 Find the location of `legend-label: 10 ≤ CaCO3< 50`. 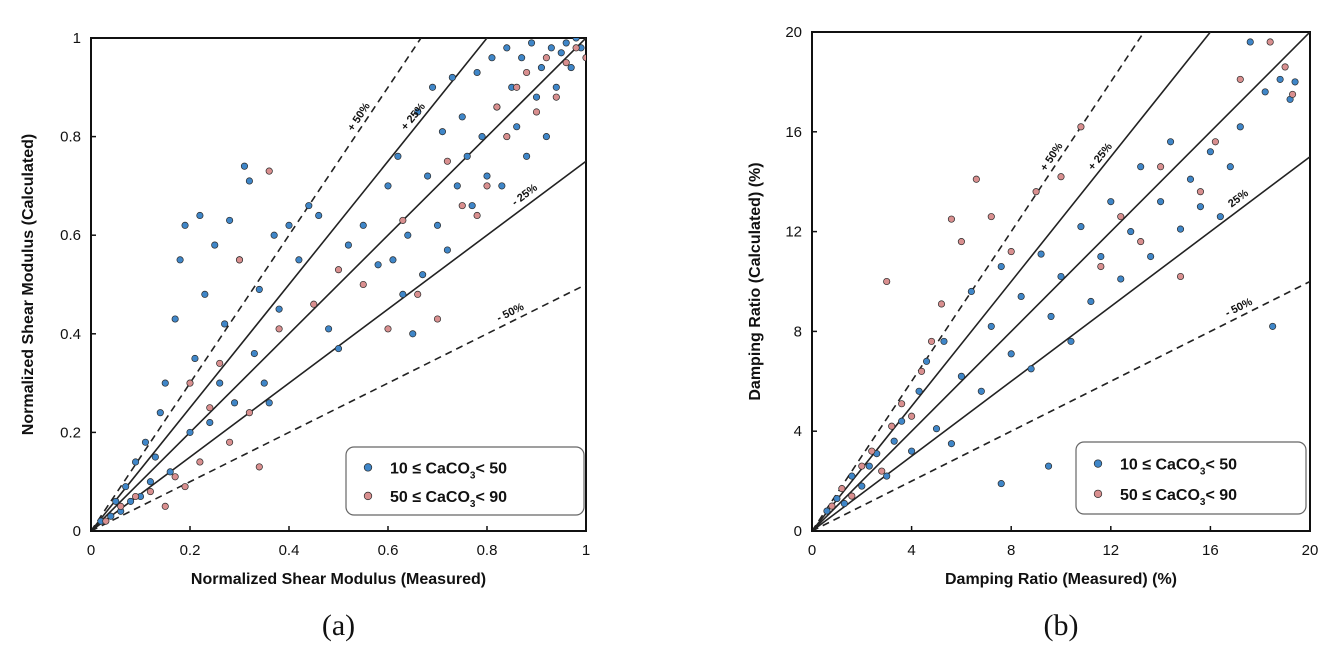

legend-label: 10 ≤ CaCO3< 50 is located at coordinates (448, 470).